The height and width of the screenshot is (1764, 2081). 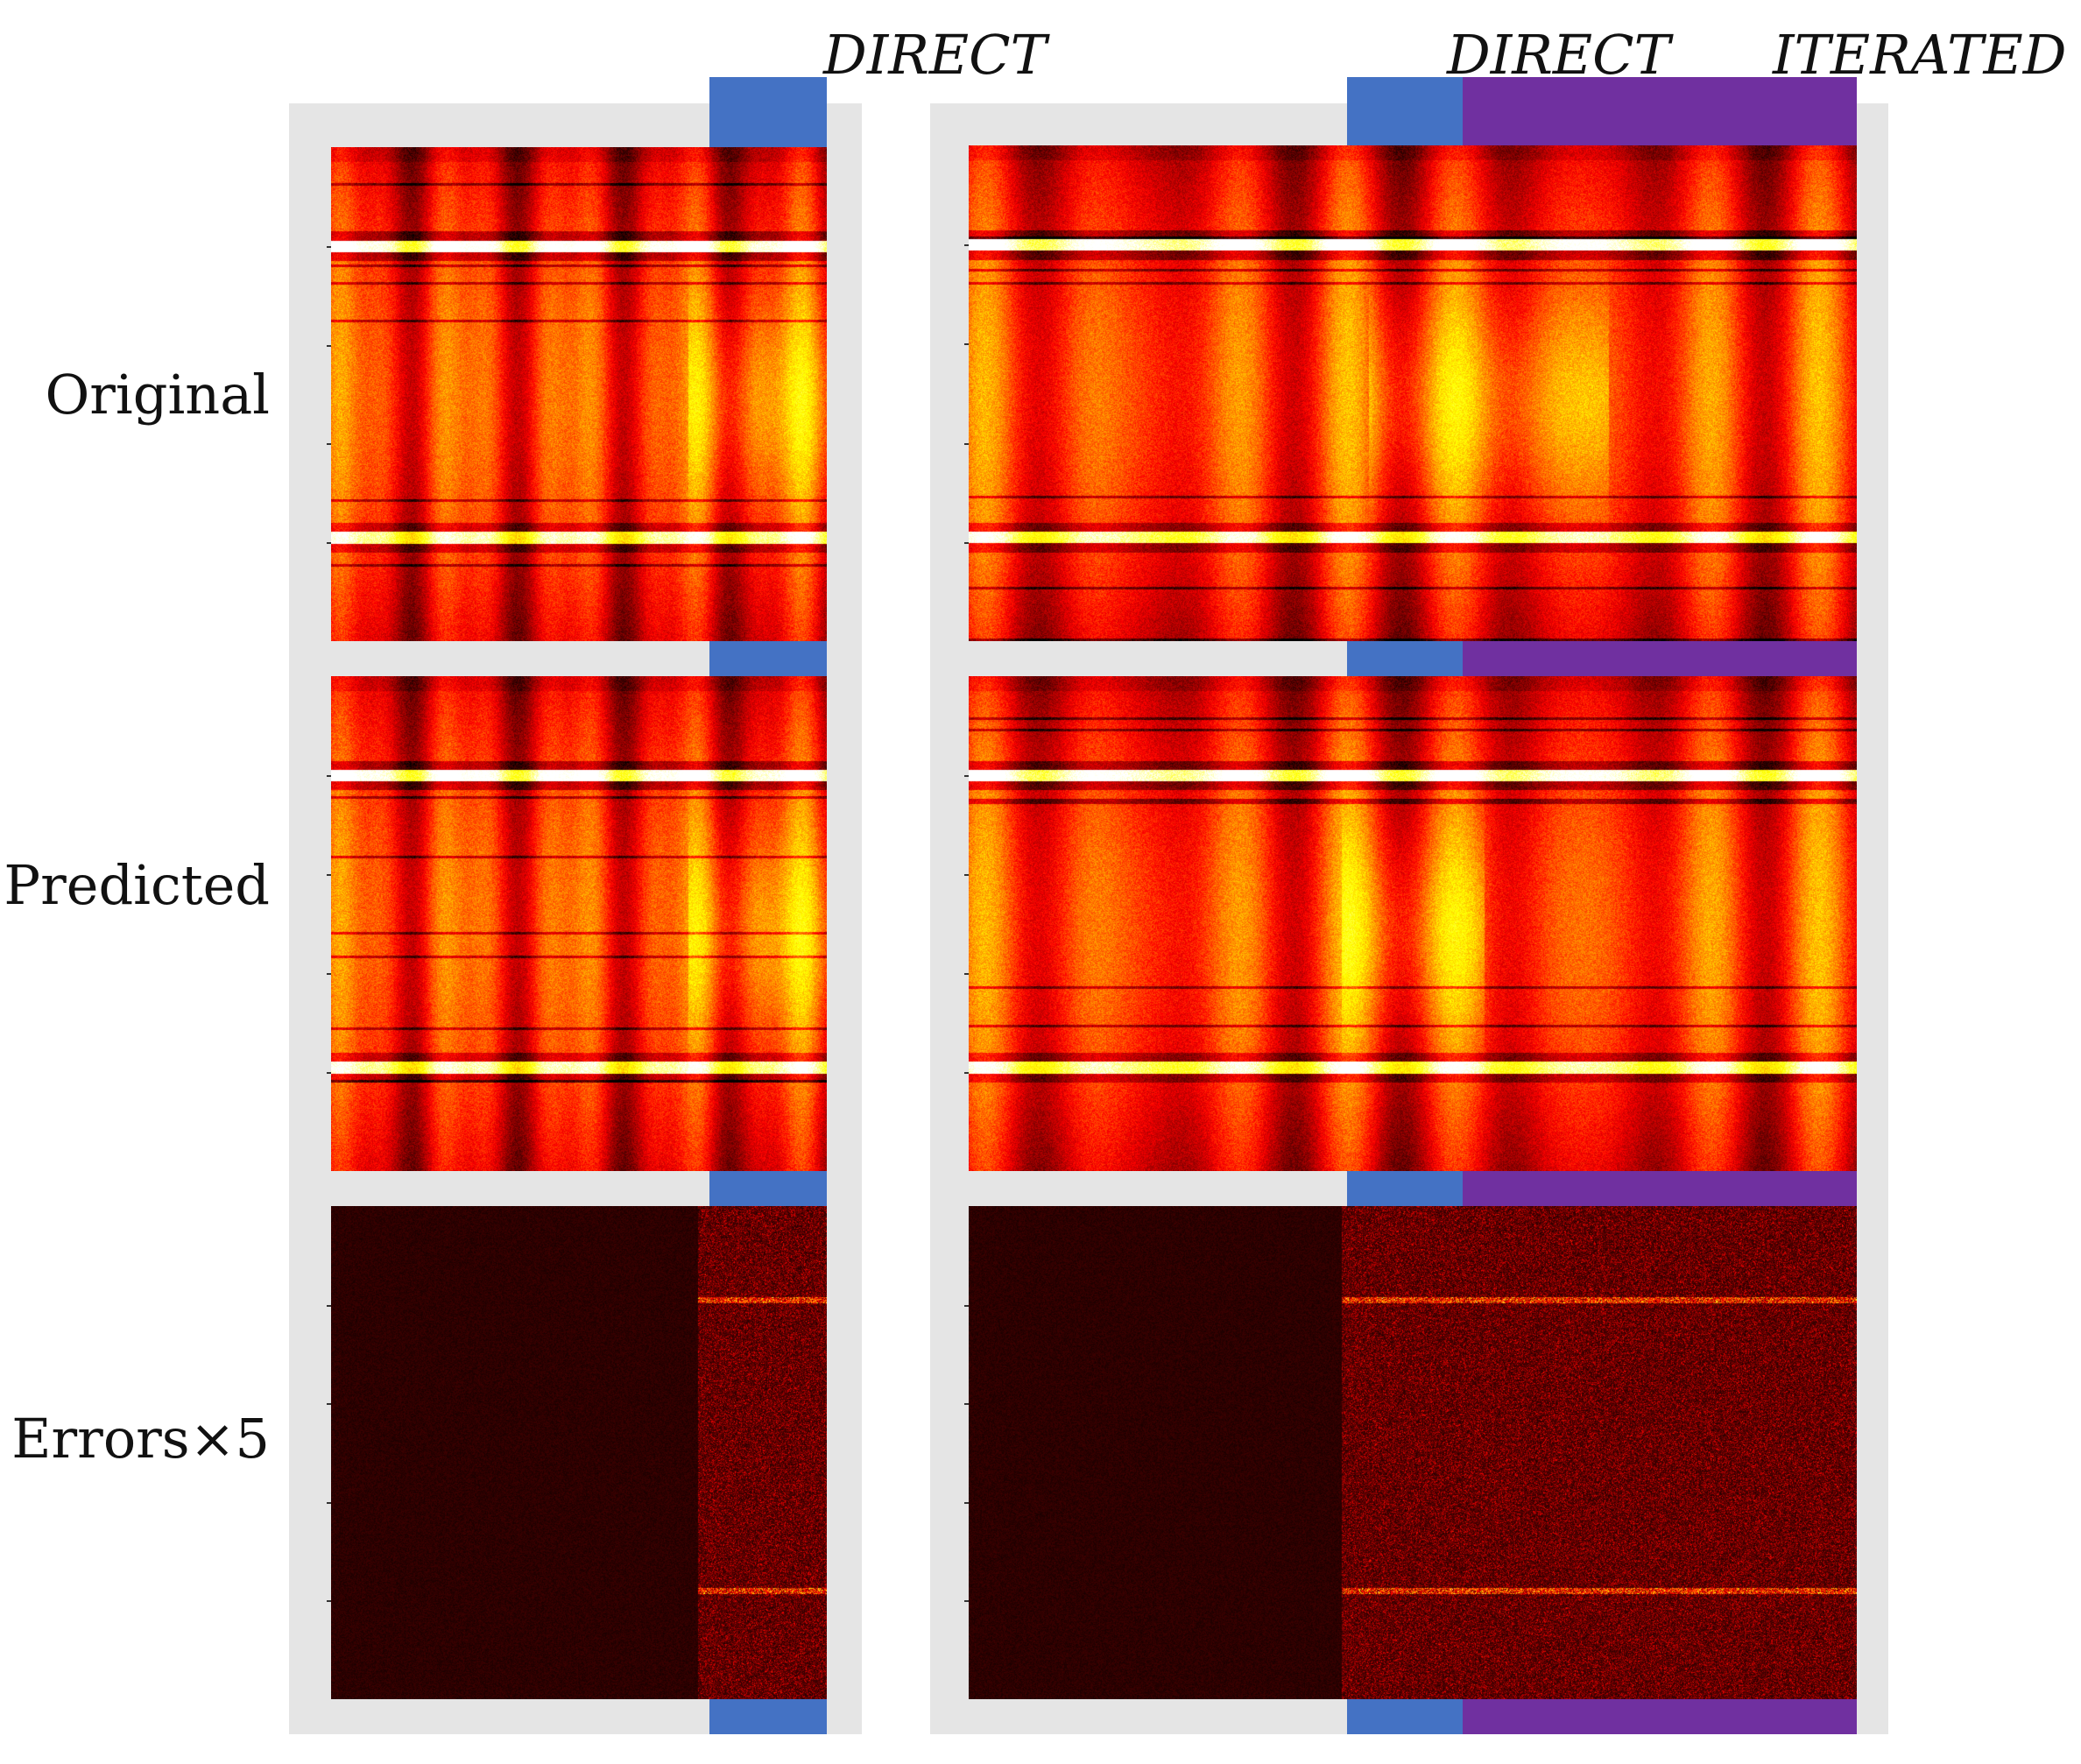 I want to click on right-iterated-bar-bottom, so click(x=1660, y=1716).